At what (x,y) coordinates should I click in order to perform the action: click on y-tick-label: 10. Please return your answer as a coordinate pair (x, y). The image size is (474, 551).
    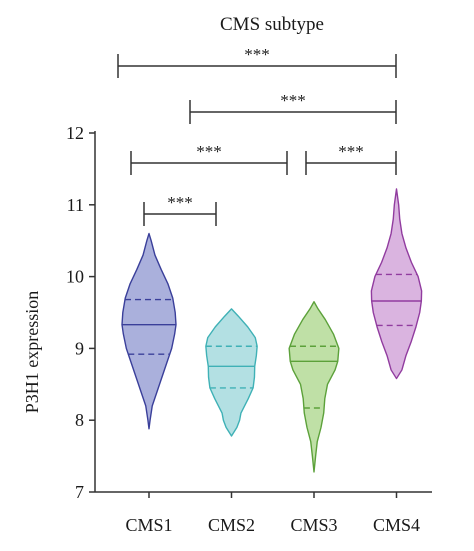
    Looking at the image, I should click on (75, 277).